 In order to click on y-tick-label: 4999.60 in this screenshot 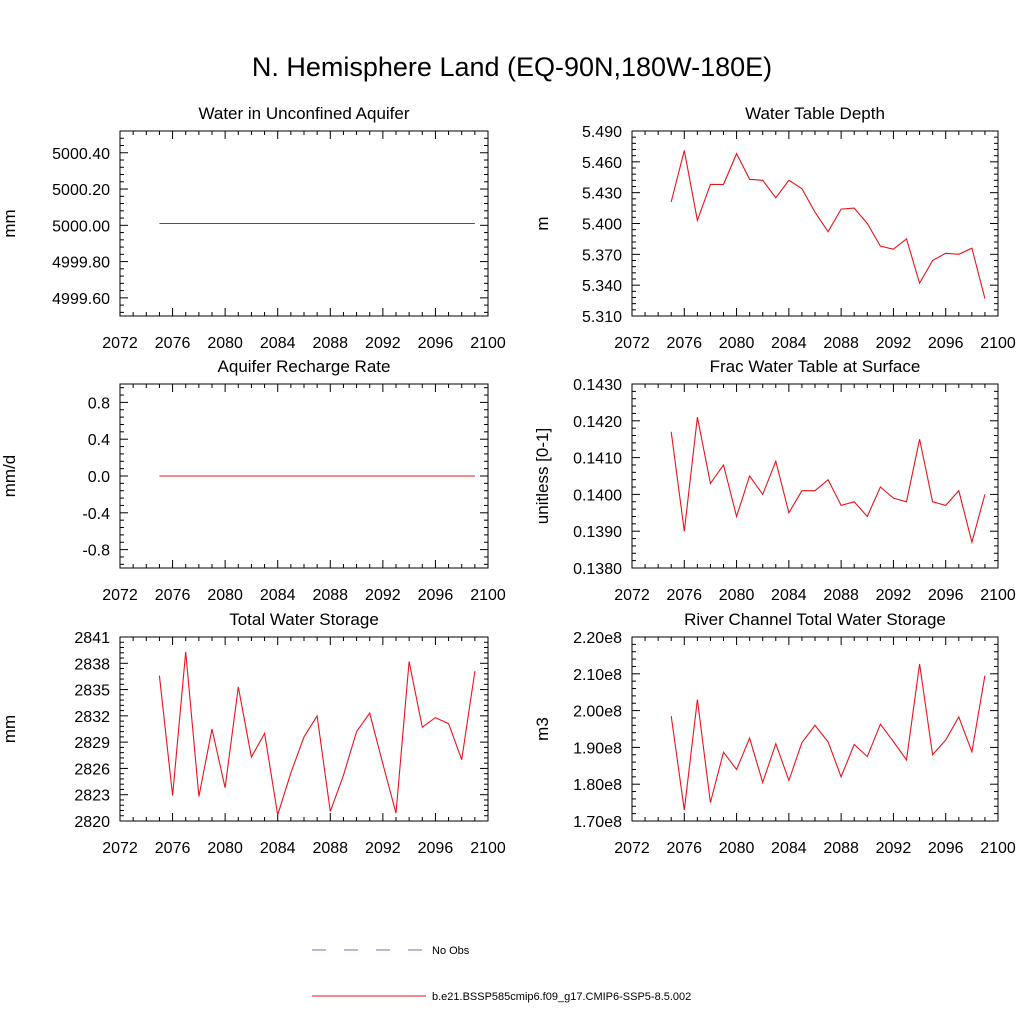, I will do `click(81, 299)`.